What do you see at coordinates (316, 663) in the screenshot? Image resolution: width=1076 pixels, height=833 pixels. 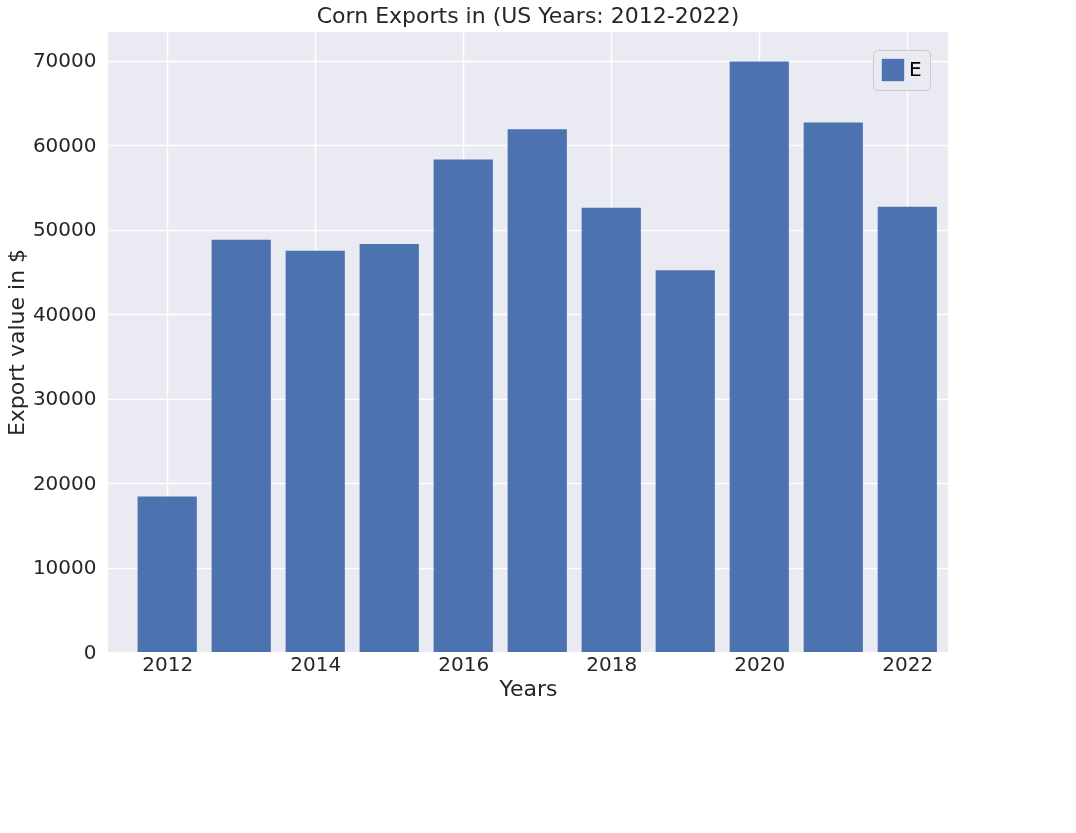 I see `x-tick-label: 2014` at bounding box center [316, 663].